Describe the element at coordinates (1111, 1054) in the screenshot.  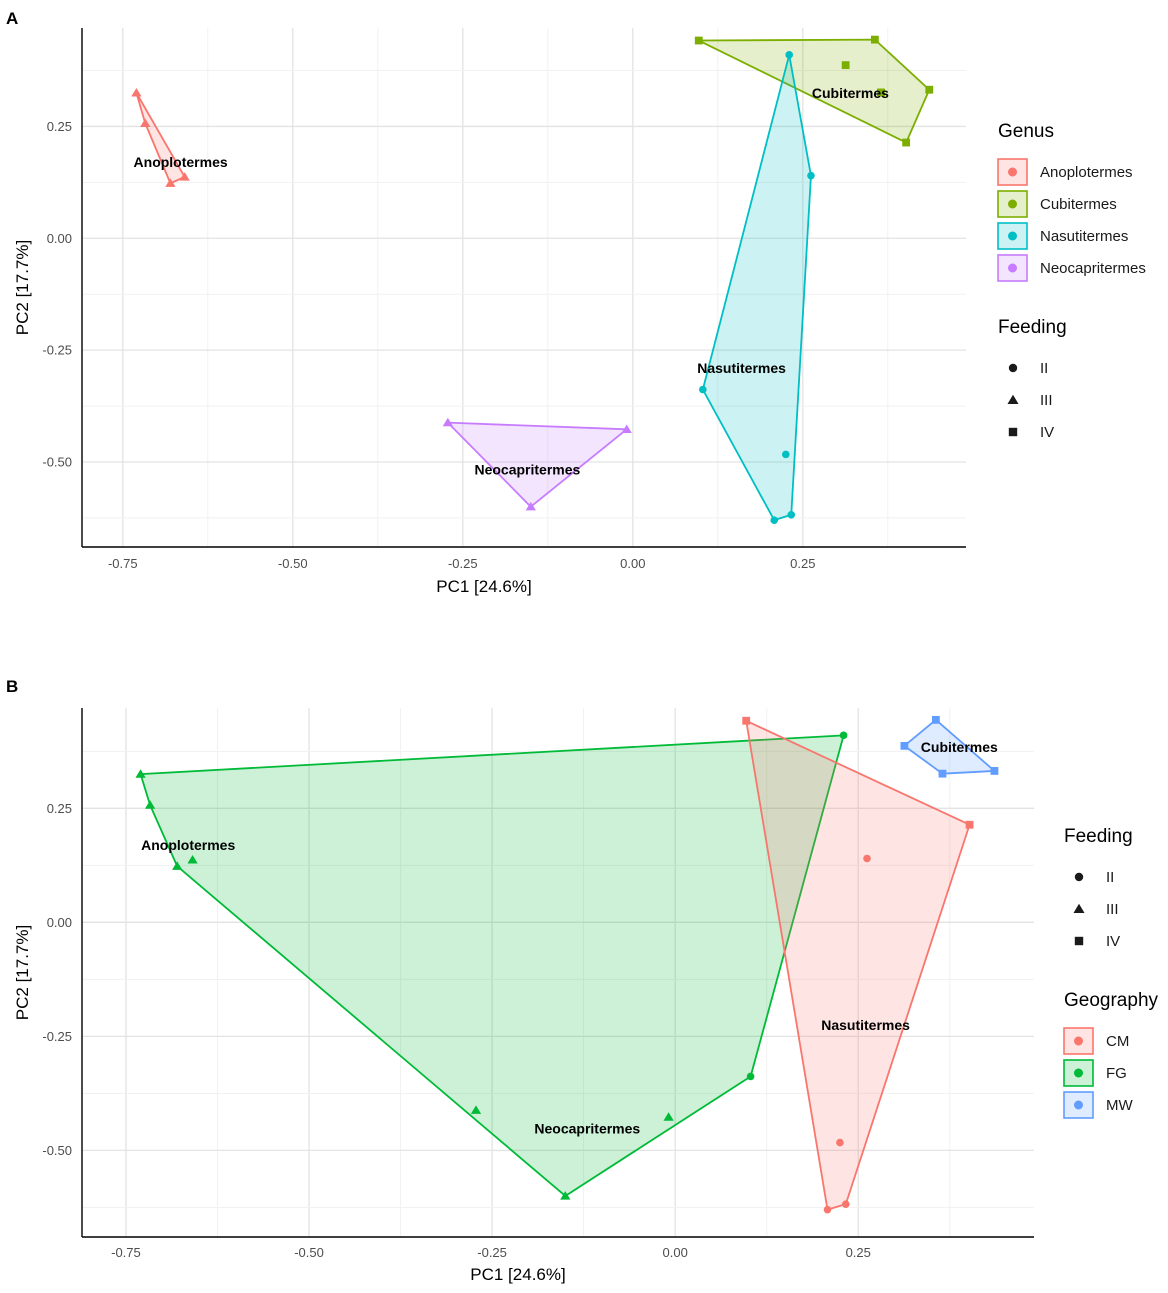
I see `legend-geography: Geography CM FG MW` at that location.